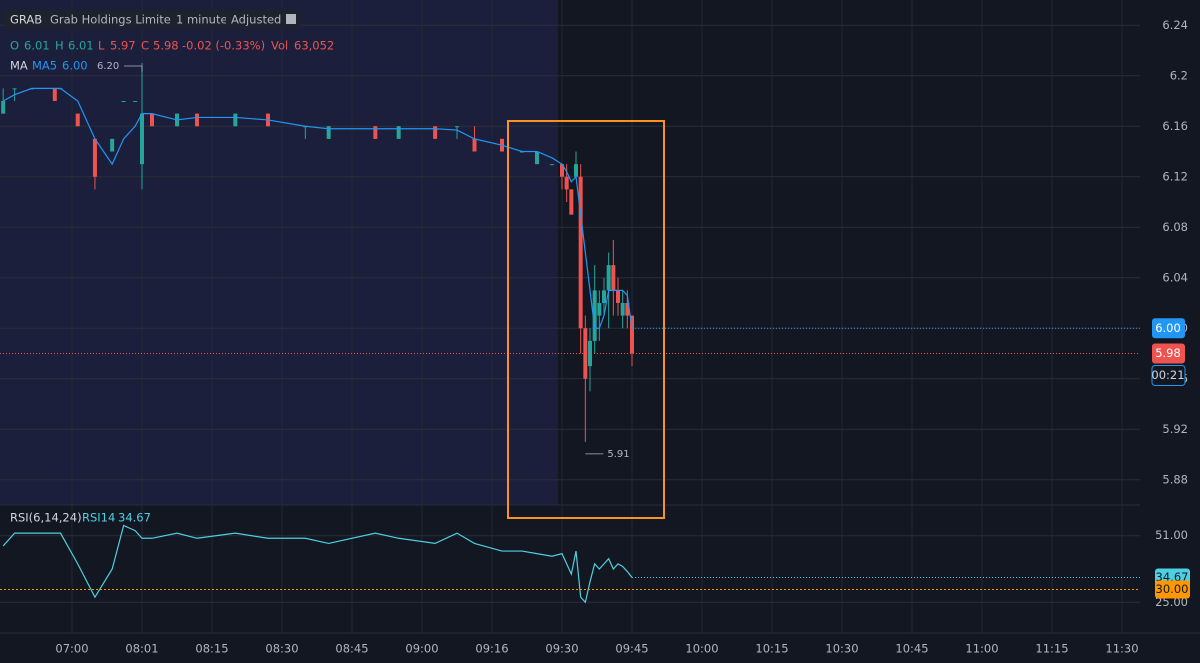 This screenshot has width=1200, height=663. Describe the element at coordinates (631, 649) in the screenshot. I see `x-tick-label: 09:45` at that location.